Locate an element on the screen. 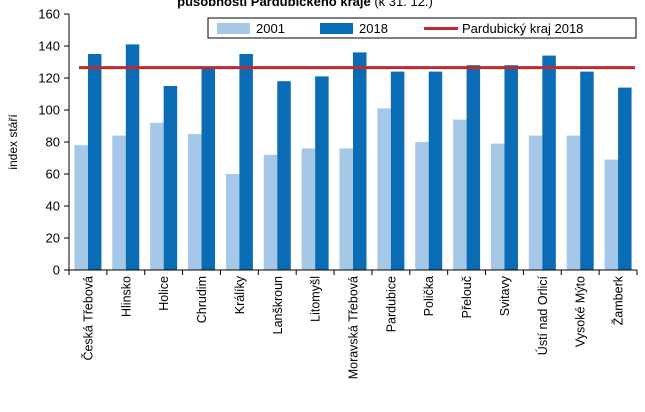 The image size is (645, 412). chart-title-suffix: (k 31. 12.) is located at coordinates (402, 4).